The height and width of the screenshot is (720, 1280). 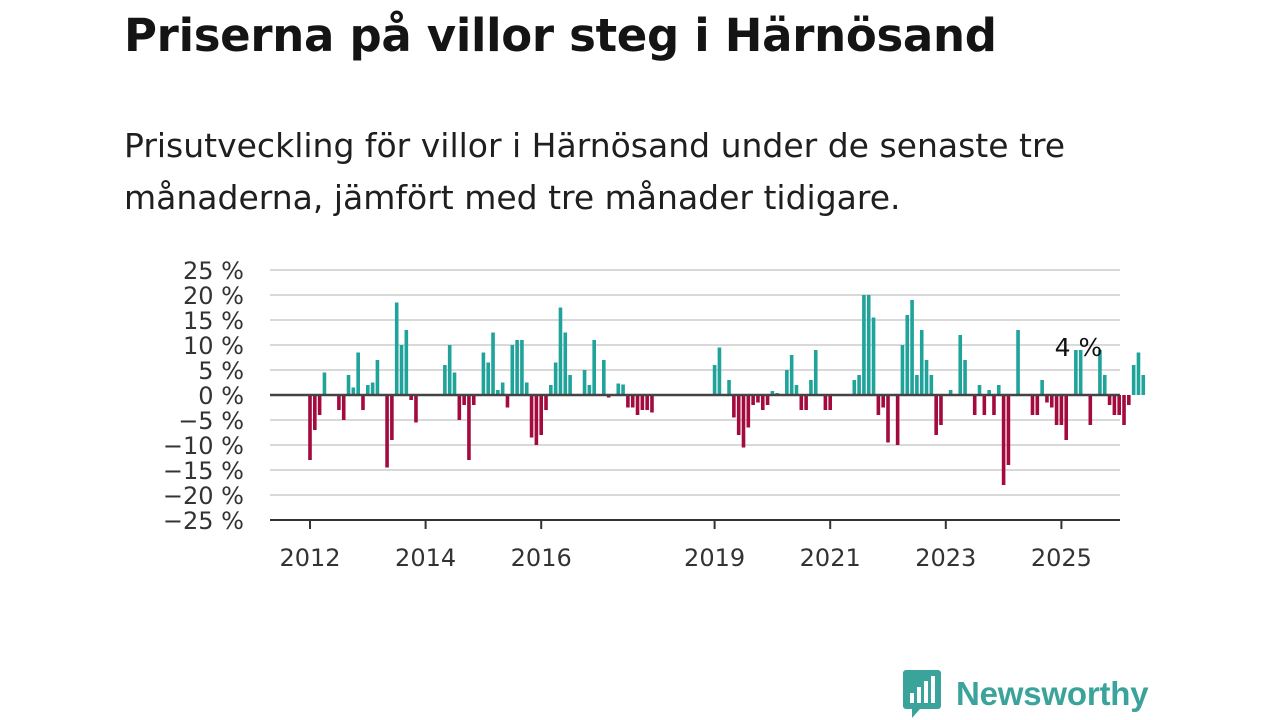 What do you see at coordinates (203, 471) in the screenshot?
I see `y-tick-label: −15 %` at bounding box center [203, 471].